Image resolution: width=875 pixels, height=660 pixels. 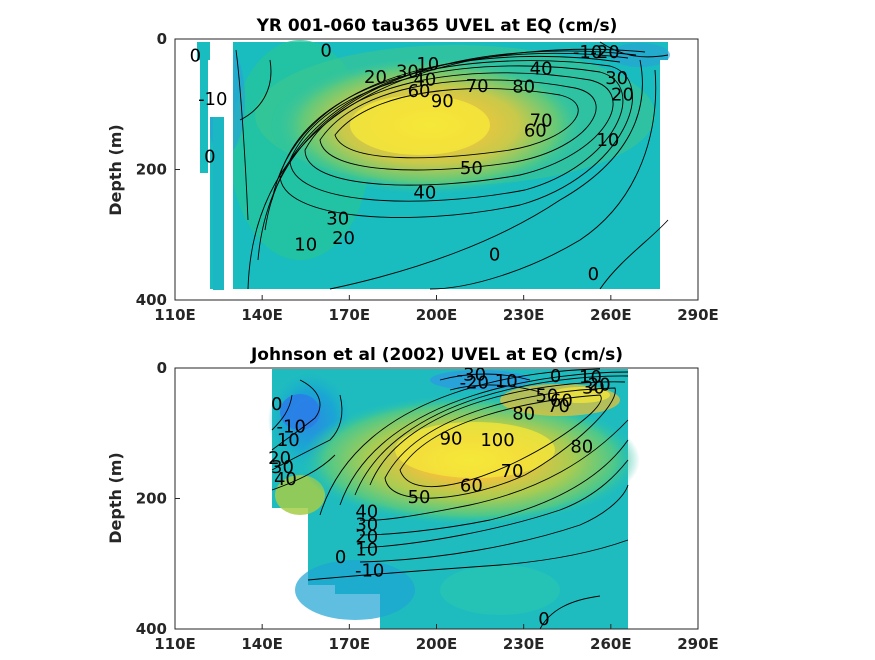 I want to click on panel-1-title: YR 001-060 tau365 UVEL at EQ (cm/s), so click(x=437, y=26).